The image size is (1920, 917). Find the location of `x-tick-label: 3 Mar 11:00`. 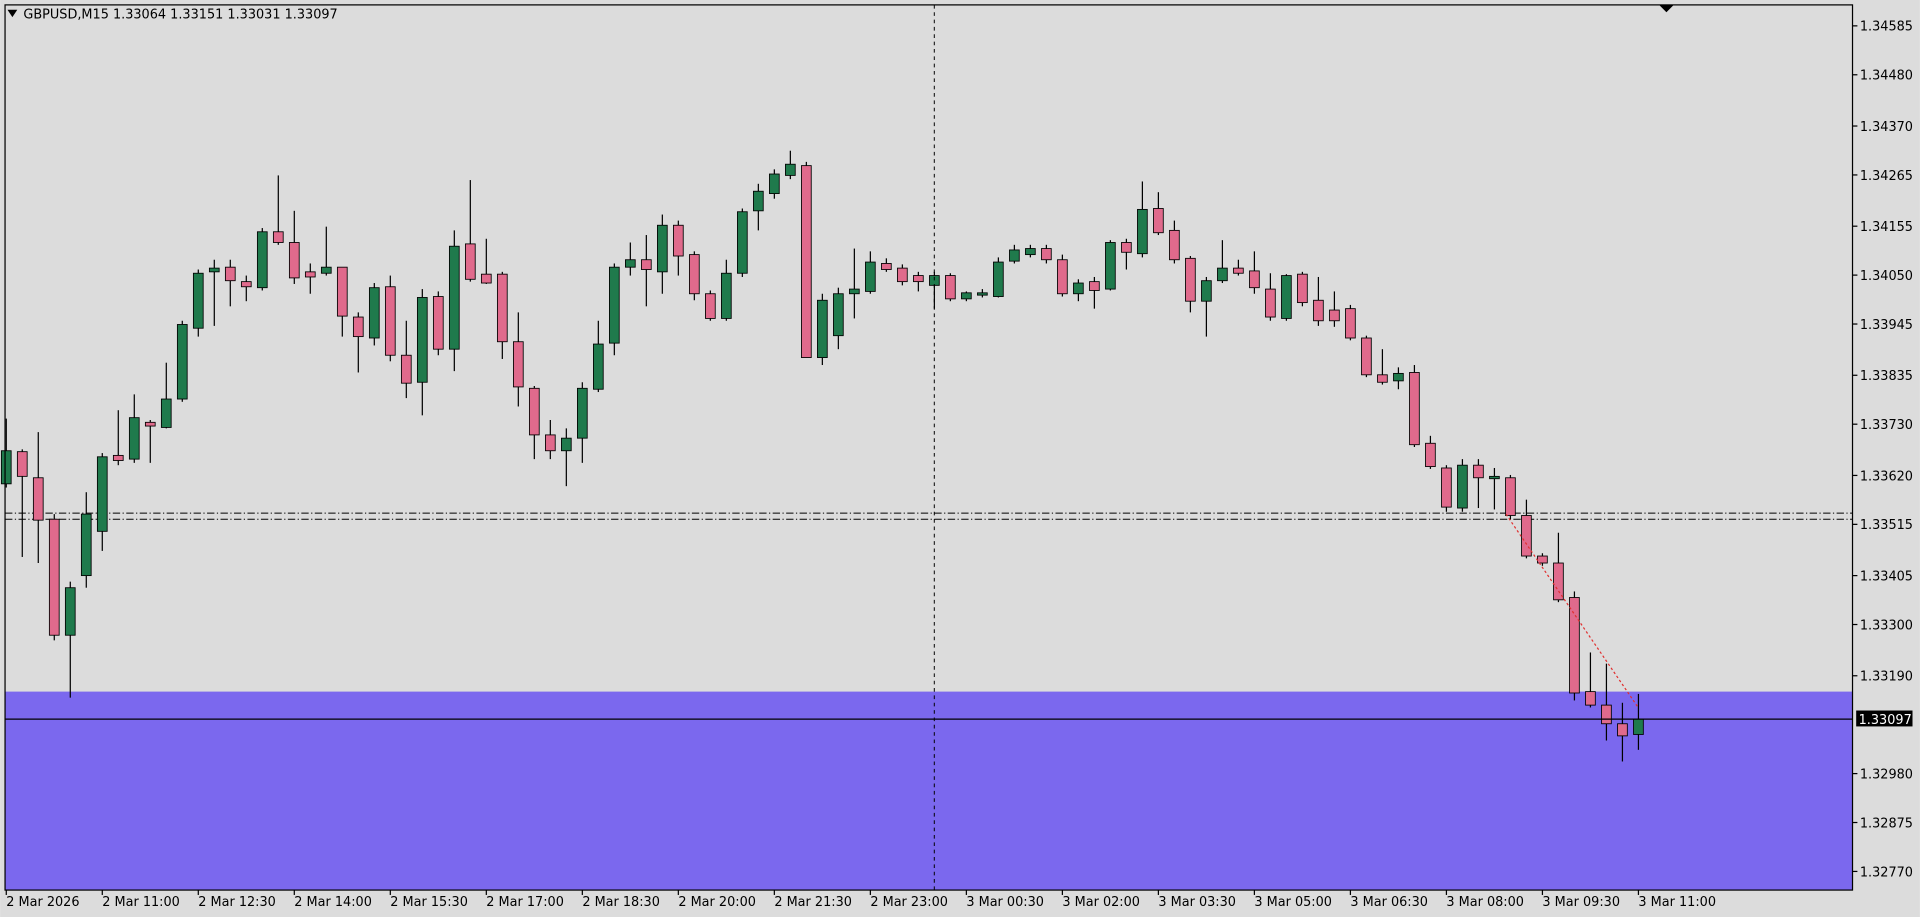

x-tick-label: 3 Mar 11:00 is located at coordinates (1677, 902).